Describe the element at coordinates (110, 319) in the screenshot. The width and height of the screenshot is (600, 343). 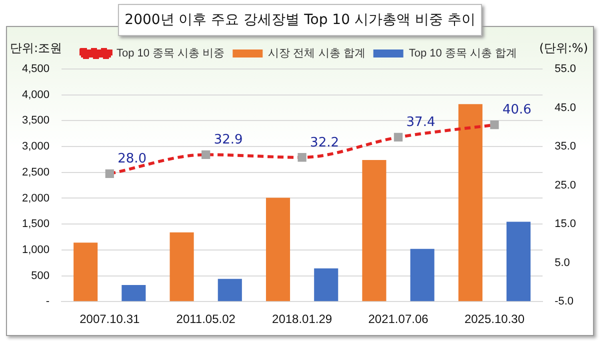
I see `x-tick-label: 2007.10.31` at that location.